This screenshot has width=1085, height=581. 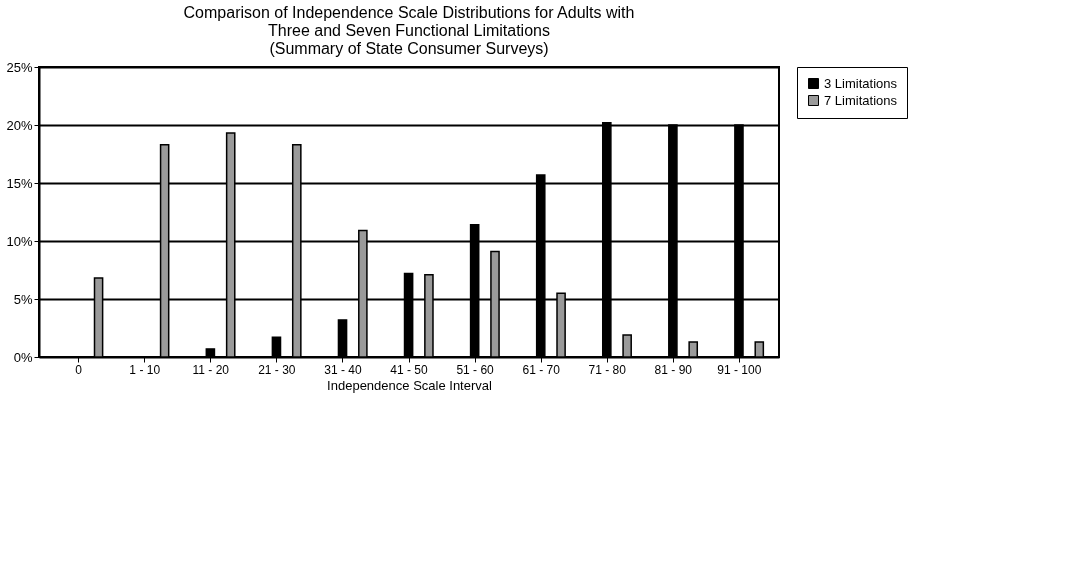 What do you see at coordinates (19, 125) in the screenshot?
I see `y-tick-label: 20%` at bounding box center [19, 125].